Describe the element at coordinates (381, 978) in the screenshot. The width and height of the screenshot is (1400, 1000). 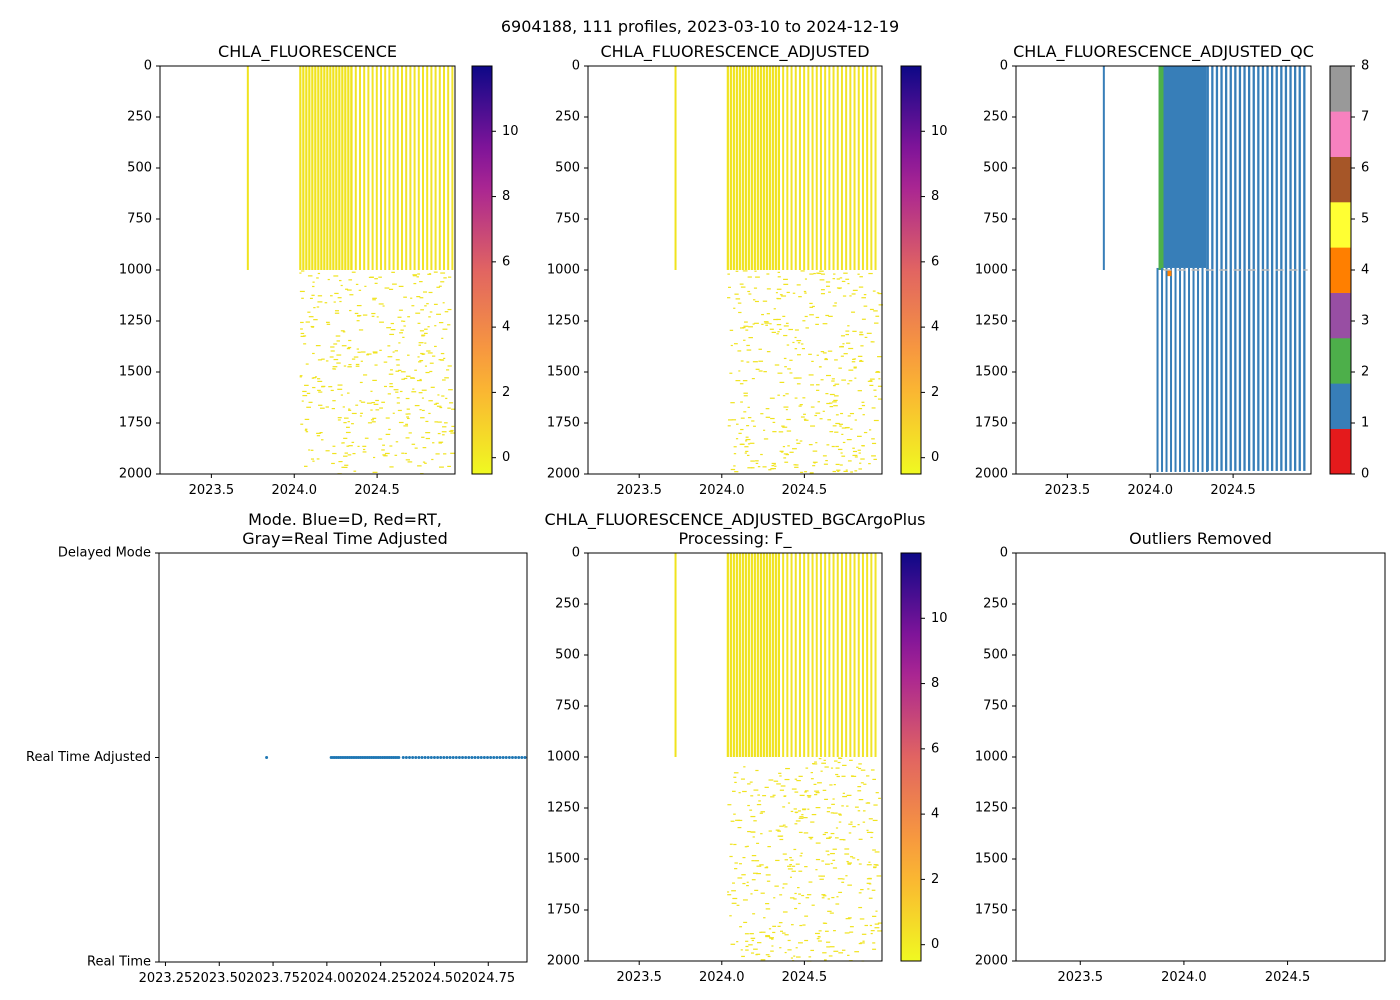
I see `x-tick-label: 2024.25` at that location.